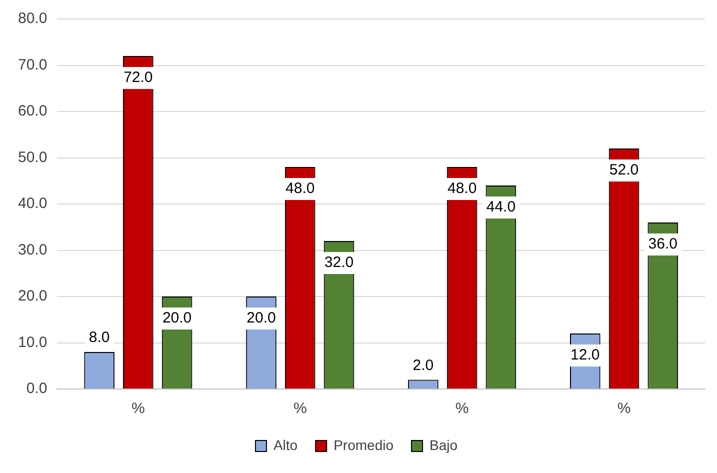 The image size is (717, 473). What do you see at coordinates (33, 342) in the screenshot?
I see `y-tick-label: 10.0` at bounding box center [33, 342].